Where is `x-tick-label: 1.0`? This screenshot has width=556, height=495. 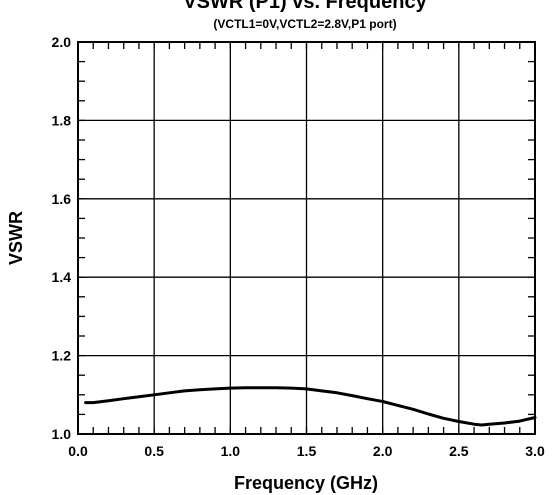
x-tick-label: 1.0 is located at coordinates (231, 451).